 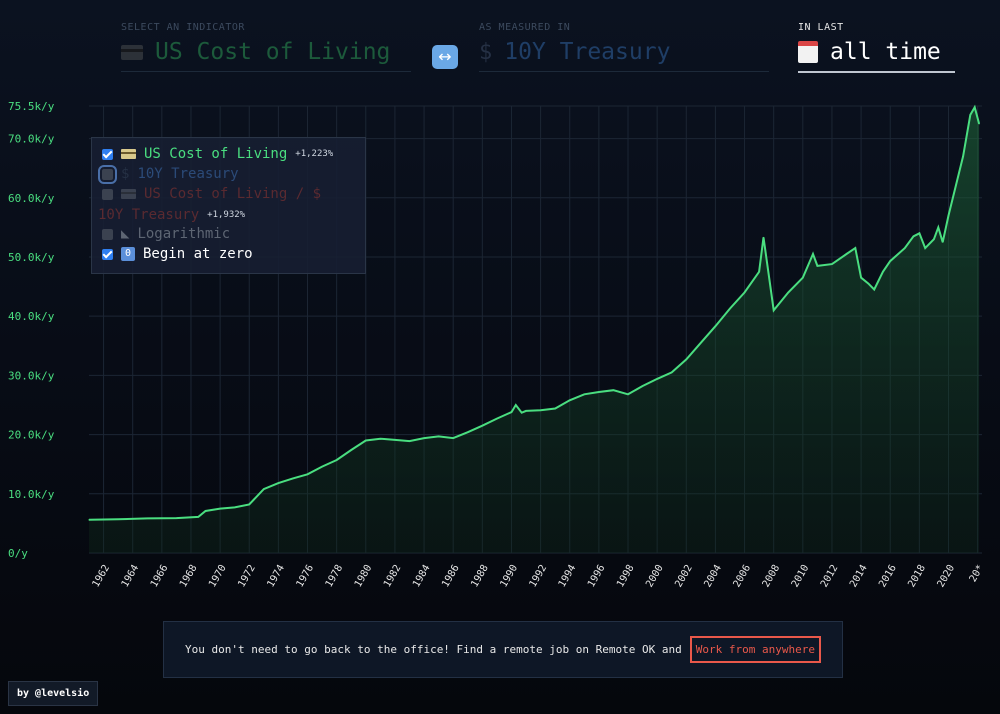 I want to click on x-tick-label: 1970, so click(x=218, y=576).